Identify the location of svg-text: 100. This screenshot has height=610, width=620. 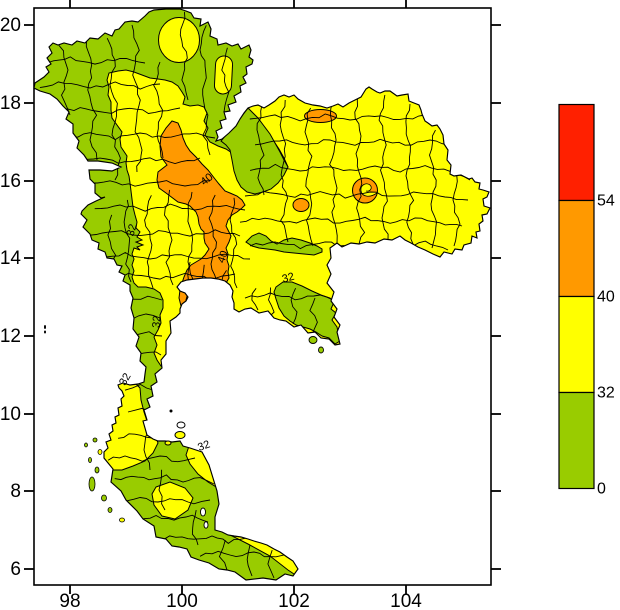
(182, 600).